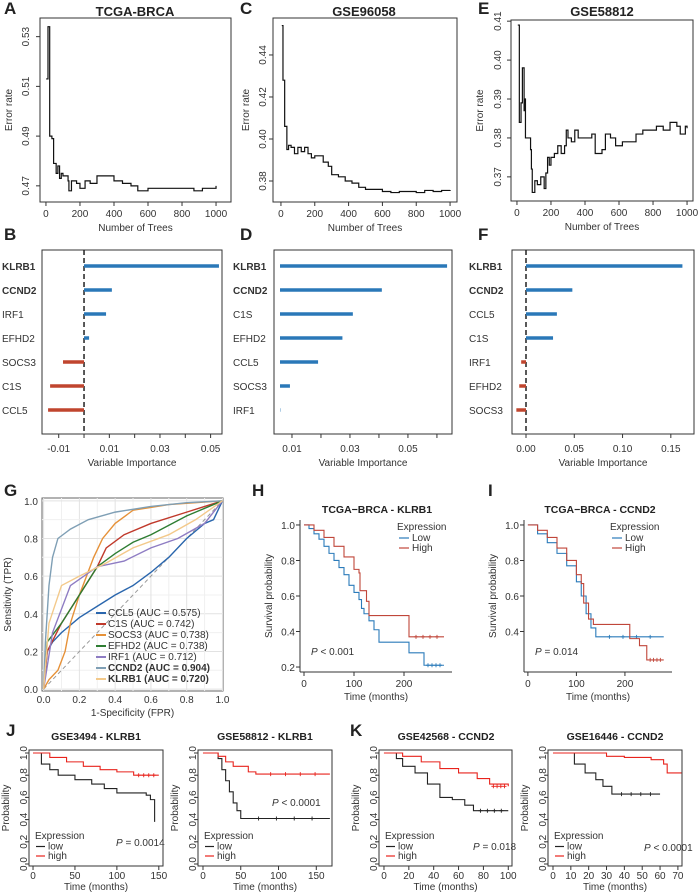  I want to click on chart-title: GSE58812, so click(602, 11).